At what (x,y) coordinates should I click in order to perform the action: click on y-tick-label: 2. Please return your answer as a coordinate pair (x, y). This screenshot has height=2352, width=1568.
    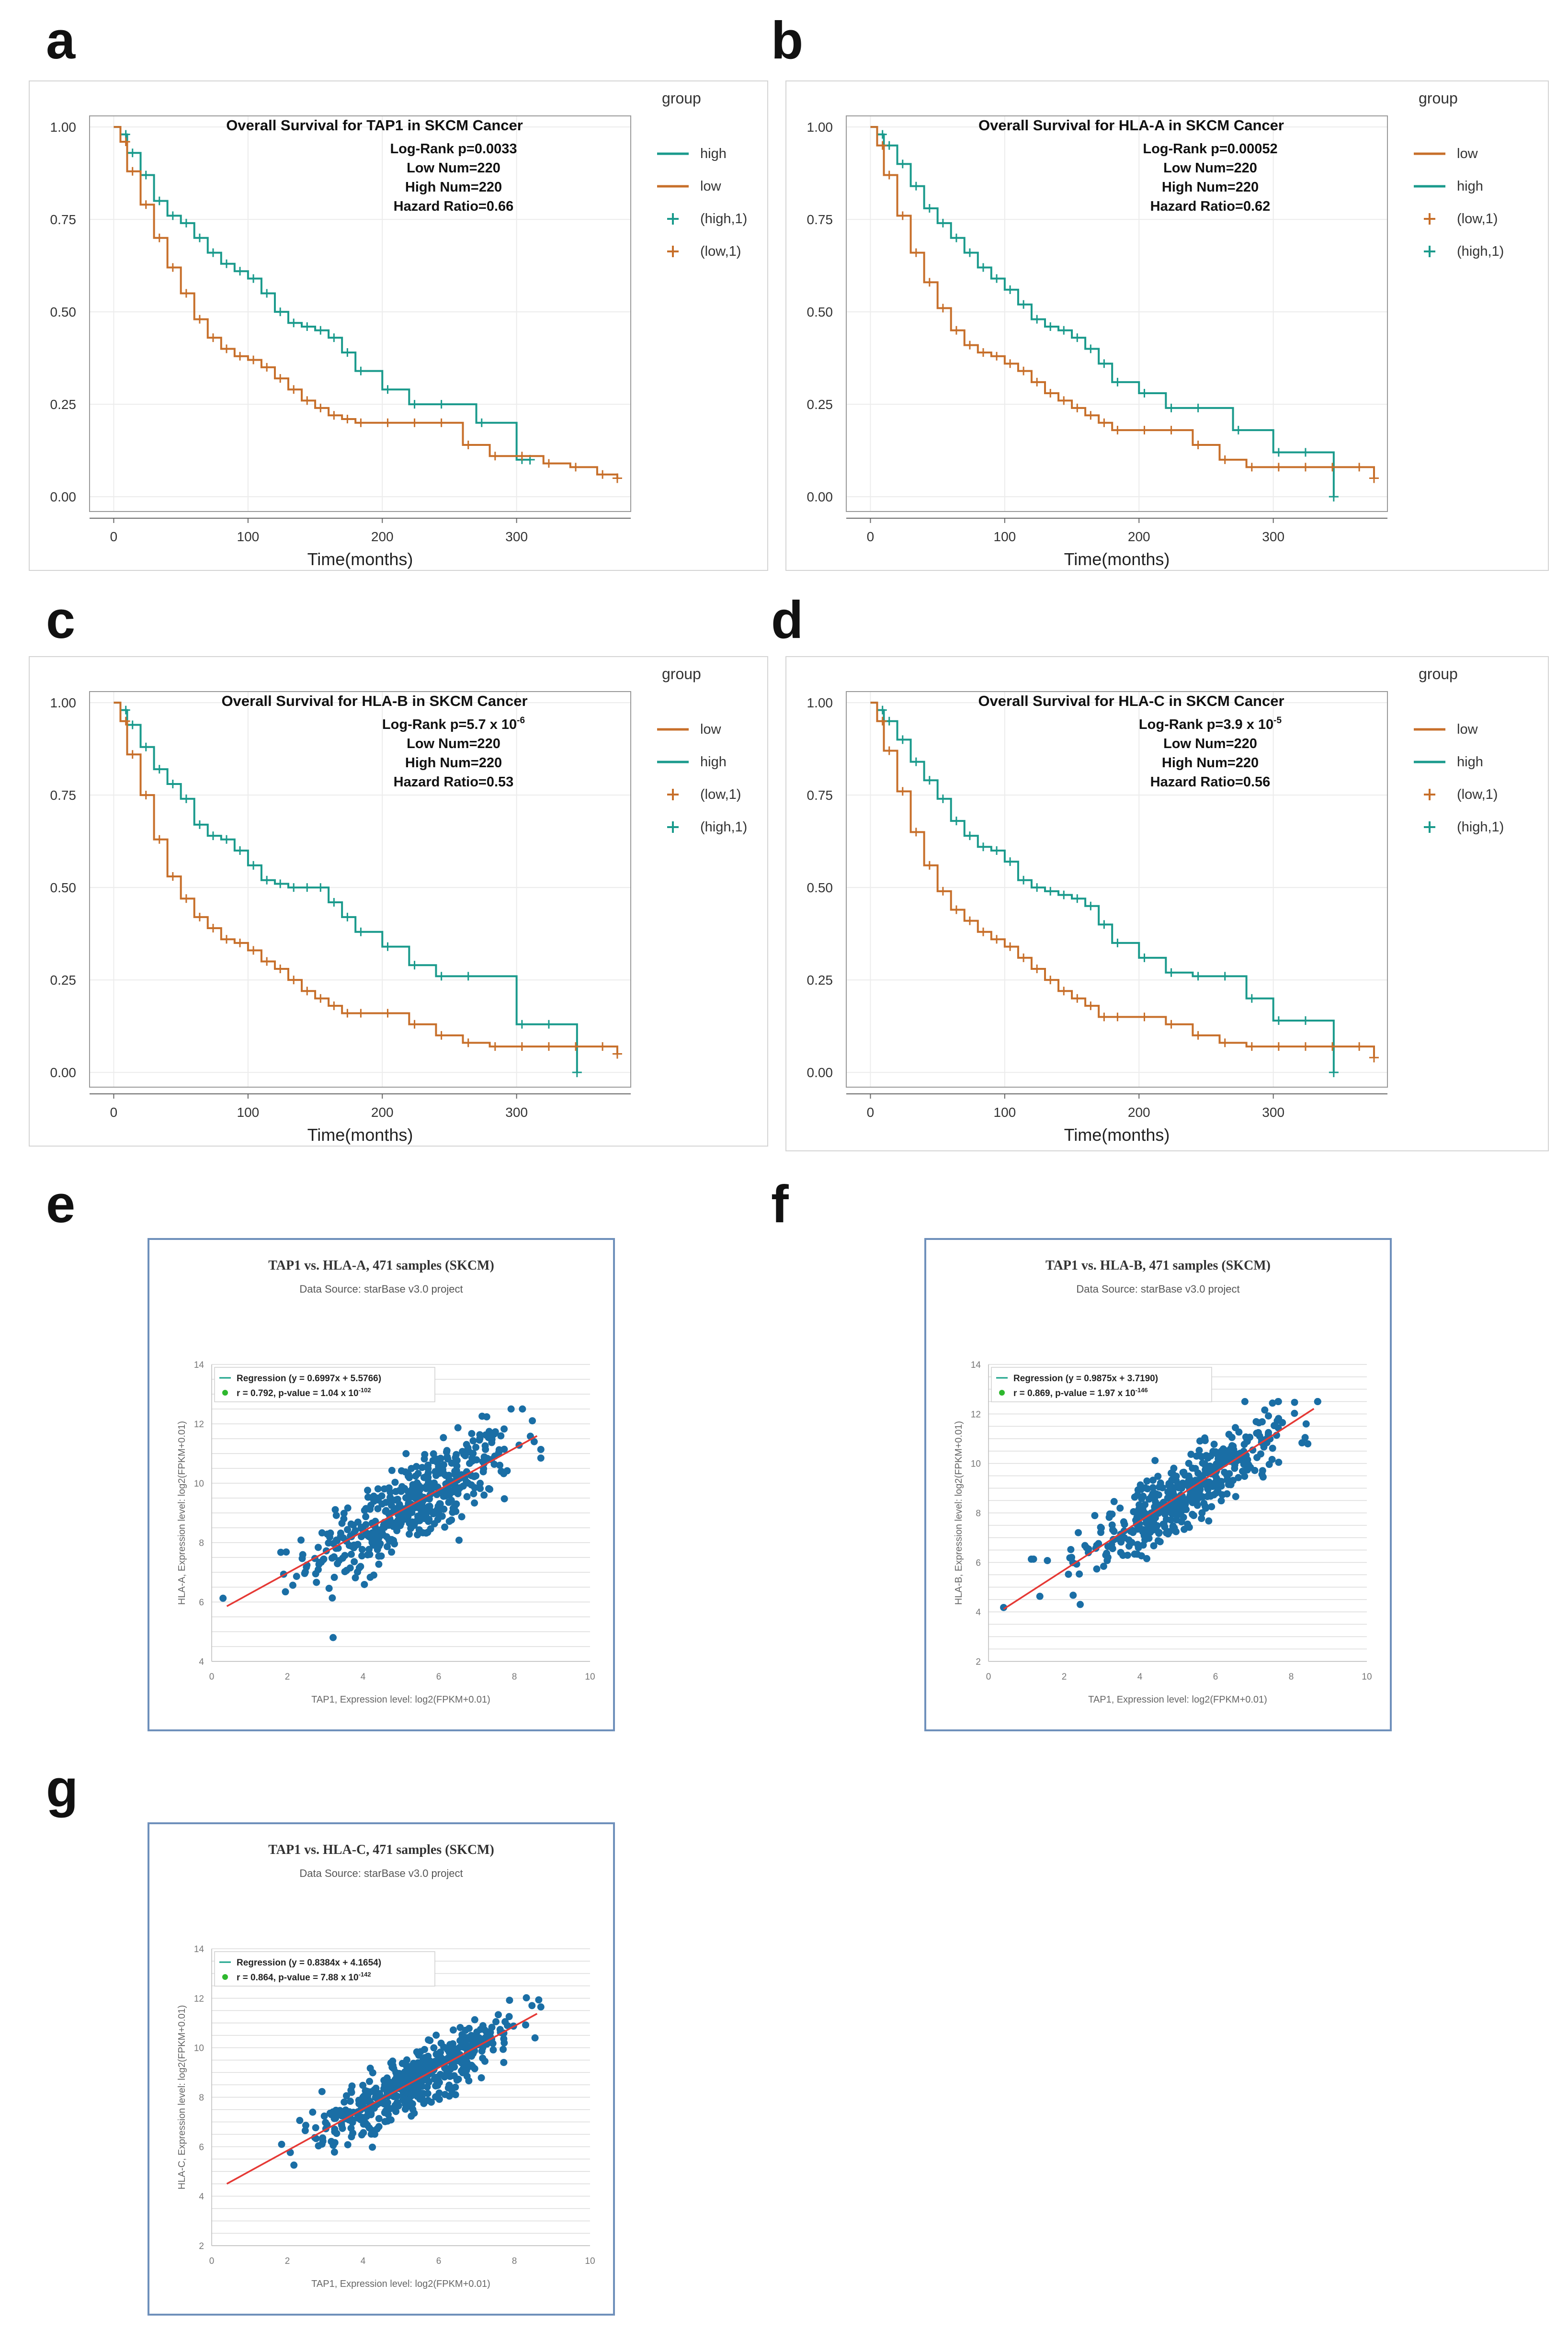
    Looking at the image, I should click on (979, 1662).